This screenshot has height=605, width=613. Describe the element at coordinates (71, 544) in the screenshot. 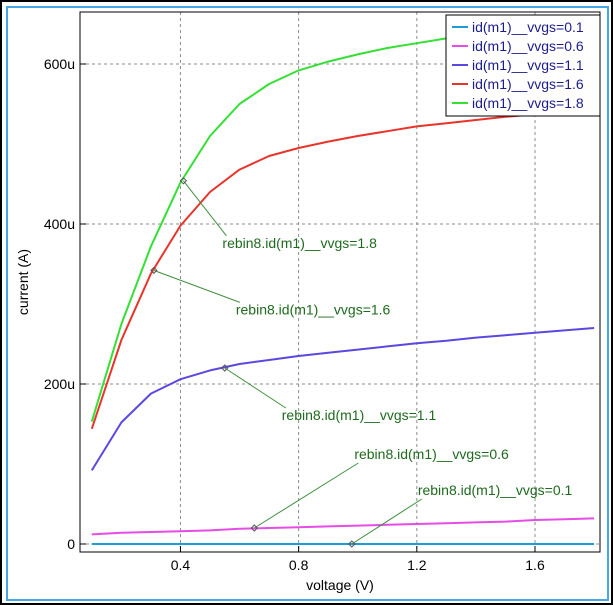

I see `y-tick-label: 0` at that location.